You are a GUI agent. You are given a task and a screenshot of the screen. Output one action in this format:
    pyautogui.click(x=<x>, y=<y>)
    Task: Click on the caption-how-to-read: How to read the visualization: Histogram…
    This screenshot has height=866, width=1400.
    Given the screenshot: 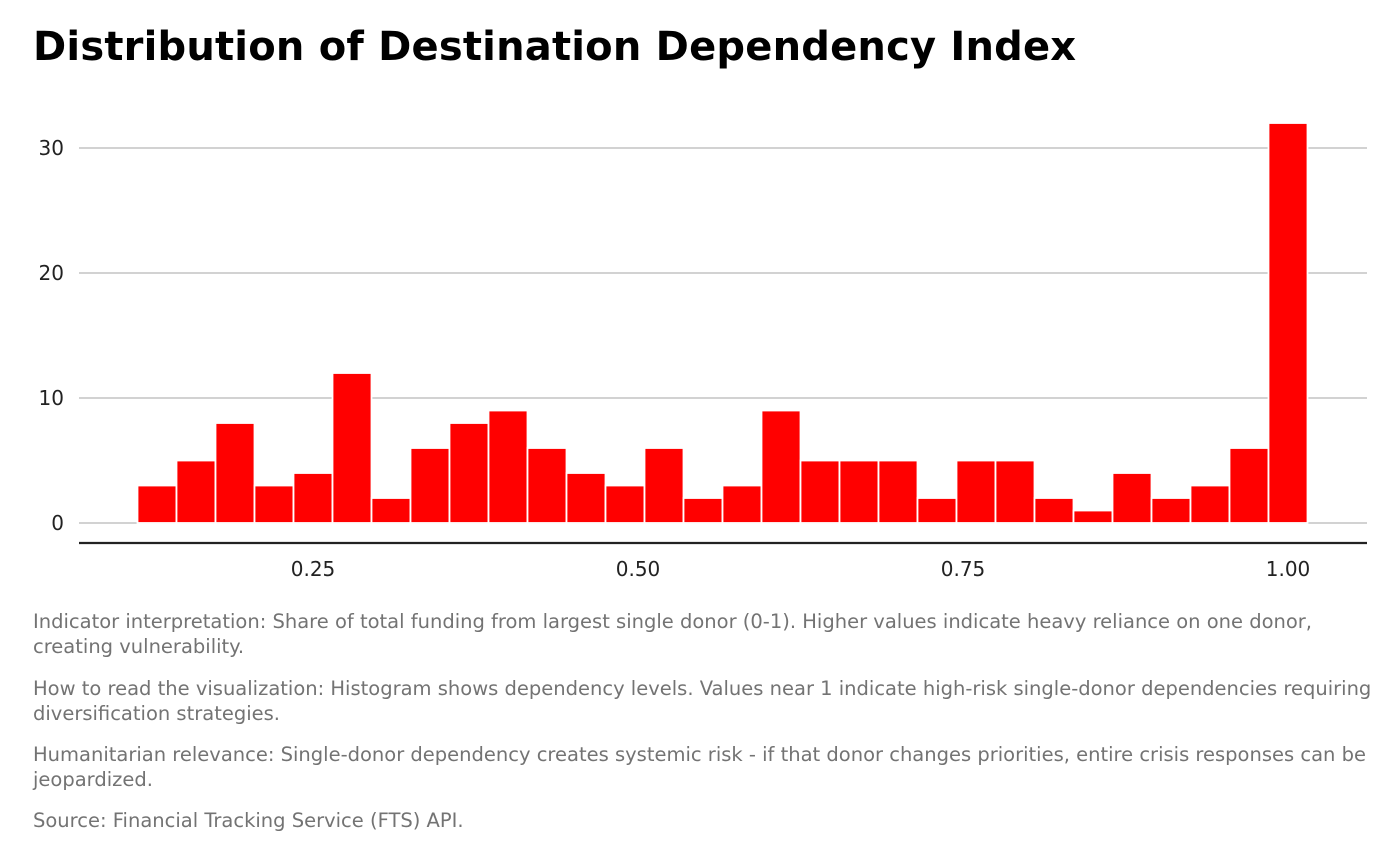 What is the action you would take?
    pyautogui.click(x=702, y=701)
    